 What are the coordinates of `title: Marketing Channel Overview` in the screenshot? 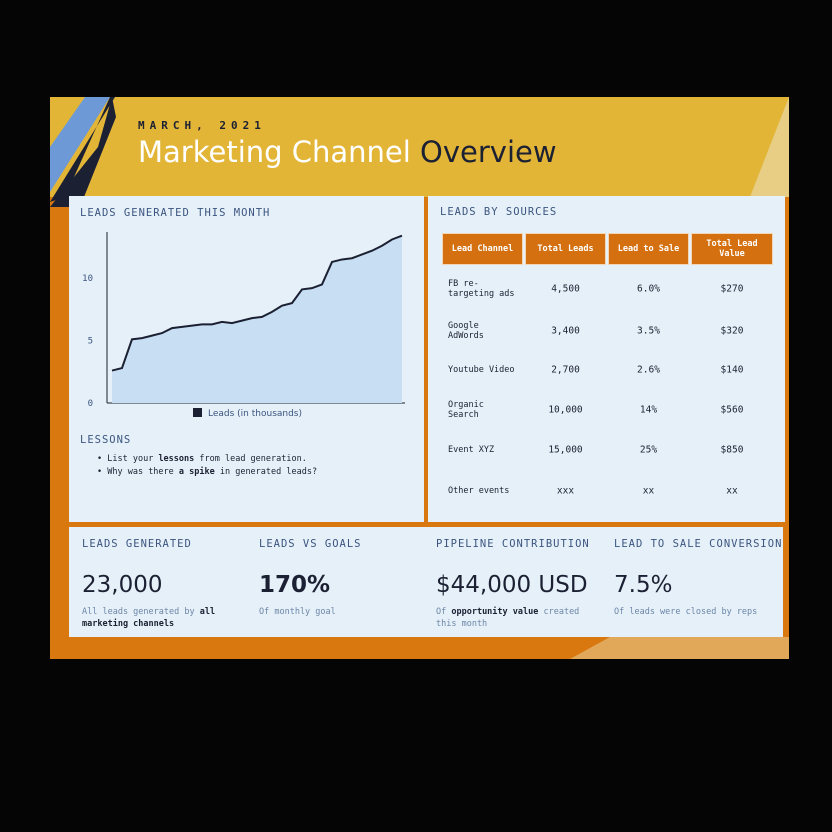 It's located at (347, 152).